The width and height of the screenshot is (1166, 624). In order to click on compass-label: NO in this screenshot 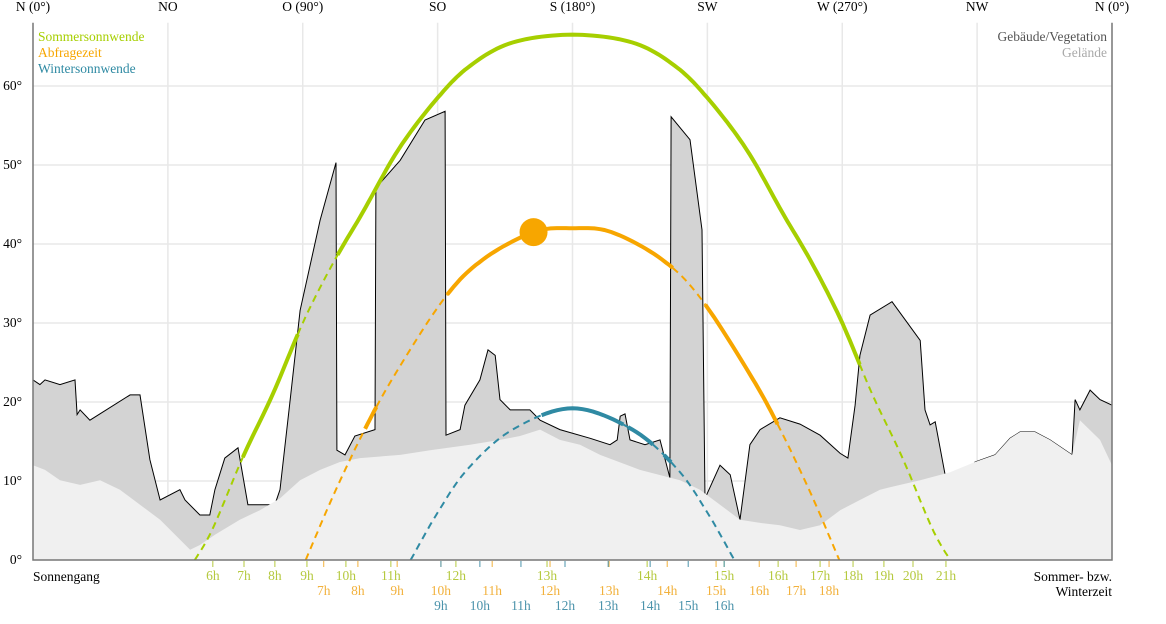, I will do `click(168, 7)`.